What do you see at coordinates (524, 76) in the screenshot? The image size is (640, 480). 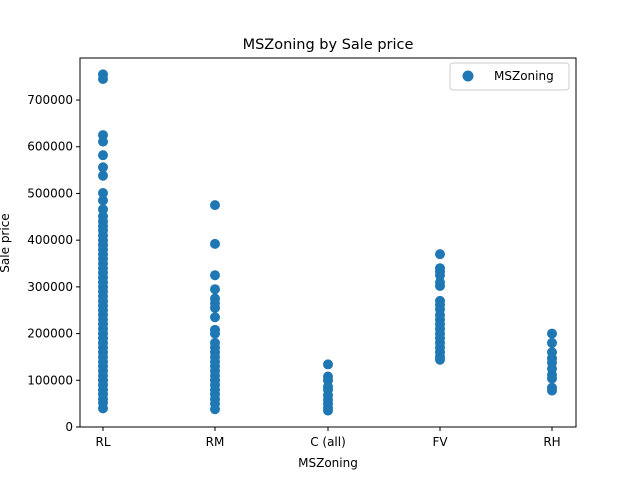 I see `legend-label: MSZoning` at bounding box center [524, 76].